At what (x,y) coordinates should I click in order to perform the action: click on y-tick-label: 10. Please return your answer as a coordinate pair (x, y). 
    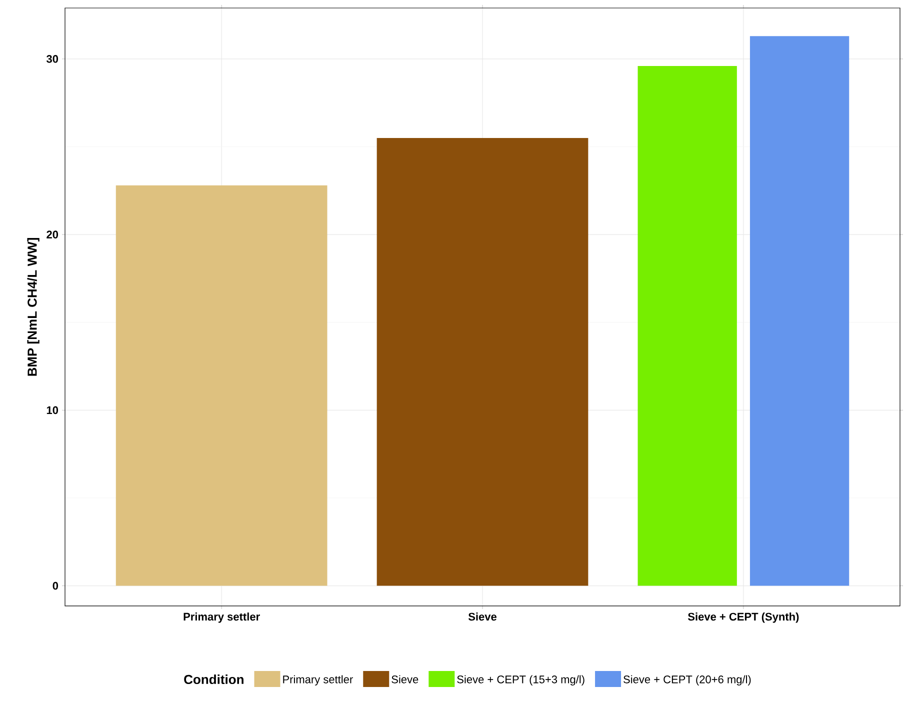
    Looking at the image, I should click on (52, 410).